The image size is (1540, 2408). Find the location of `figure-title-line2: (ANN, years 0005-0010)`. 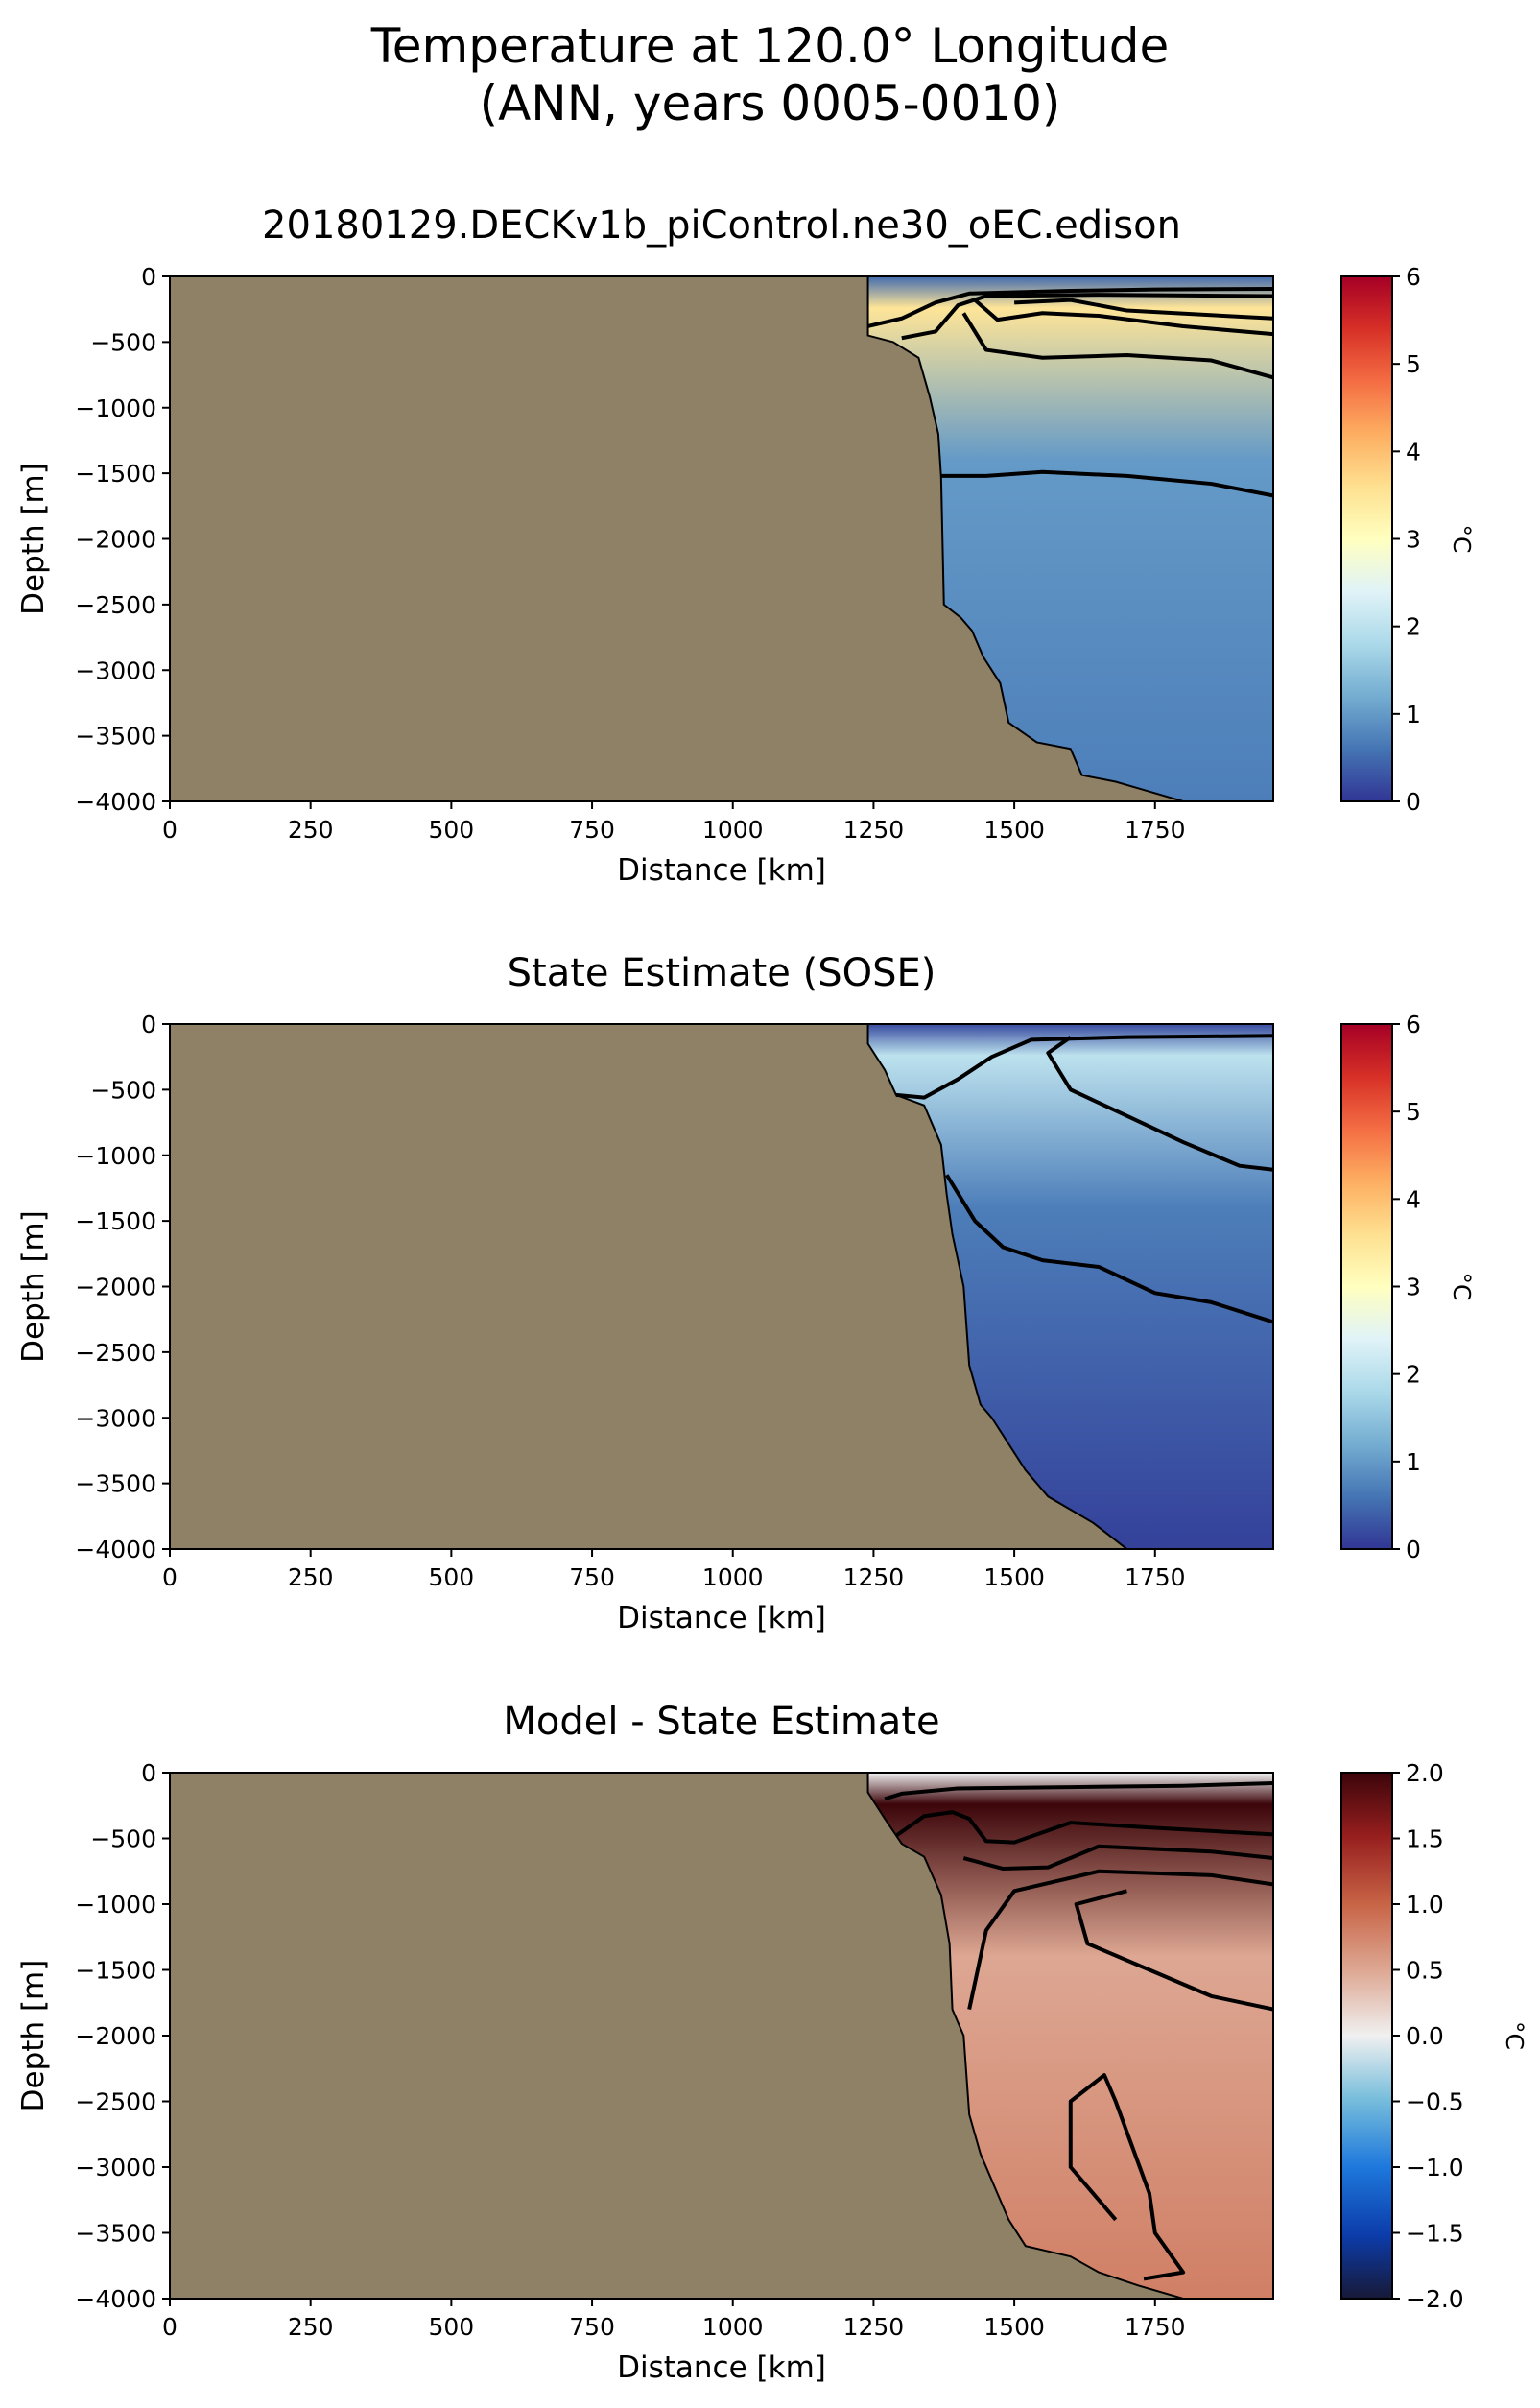

figure-title-line2: (ANN, years 0005-0010) is located at coordinates (770, 104).